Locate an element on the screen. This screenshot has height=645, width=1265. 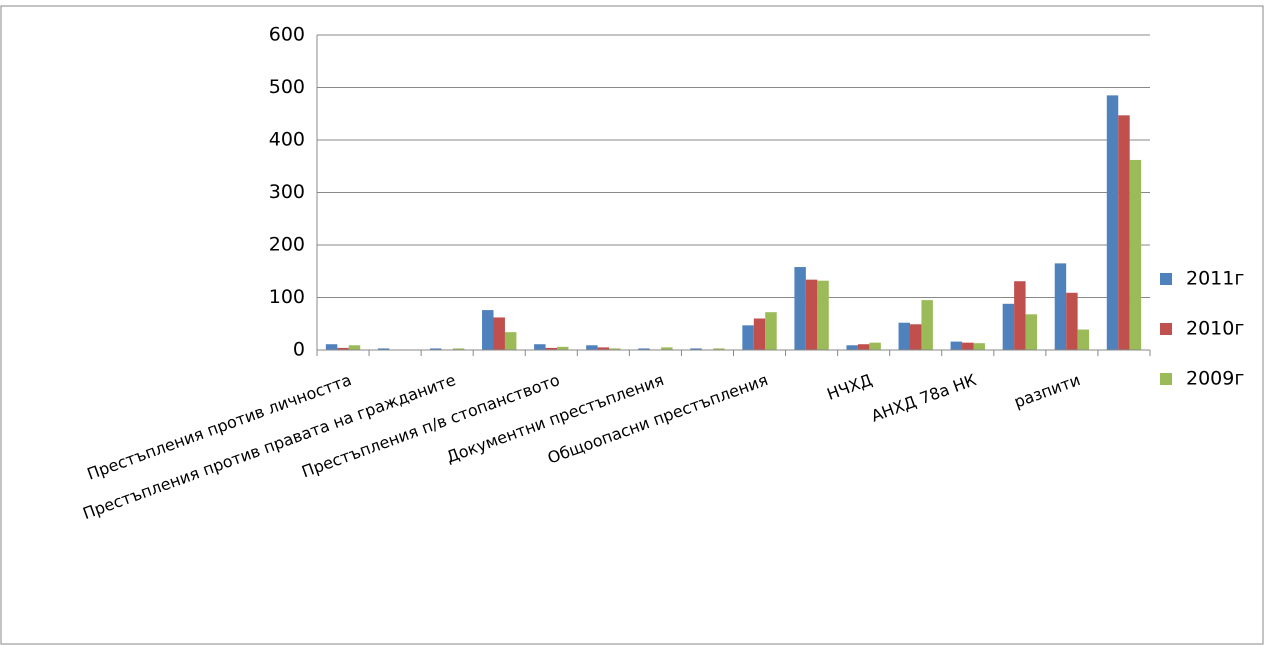
x-tick-label: разпити is located at coordinates (1046, 390).